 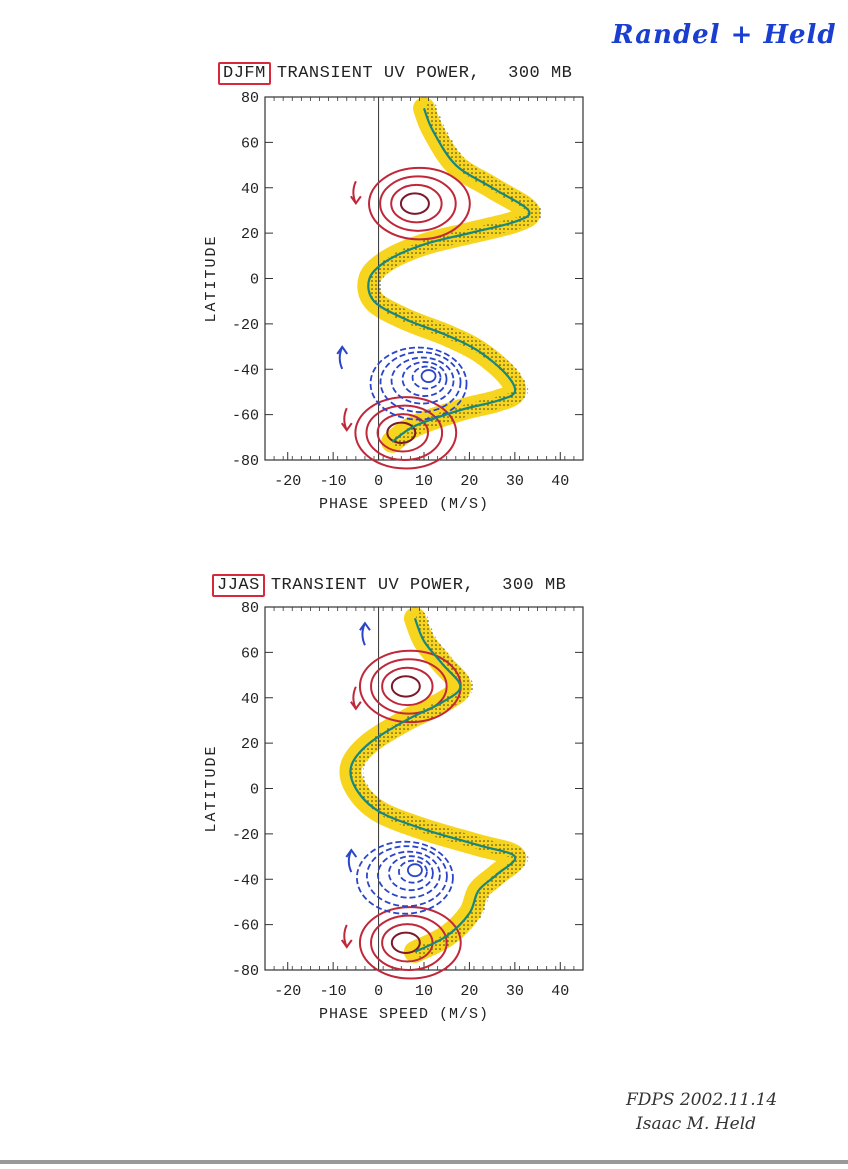 I want to click on author-annotation: Randel + Held, so click(x=724, y=35).